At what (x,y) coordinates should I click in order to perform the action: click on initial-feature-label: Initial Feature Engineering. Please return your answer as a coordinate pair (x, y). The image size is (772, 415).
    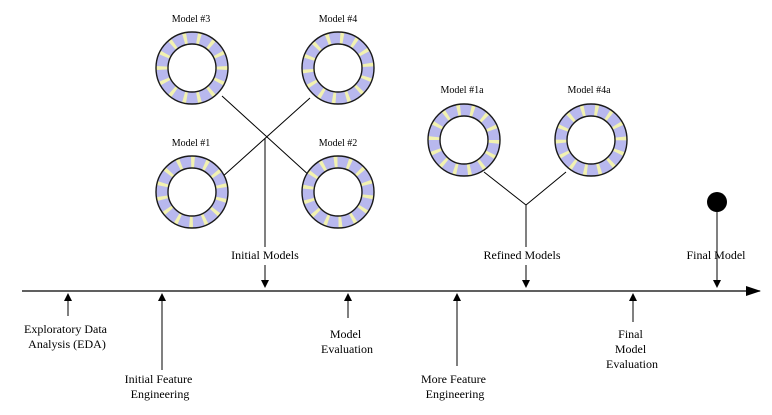
    Looking at the image, I should click on (160, 386).